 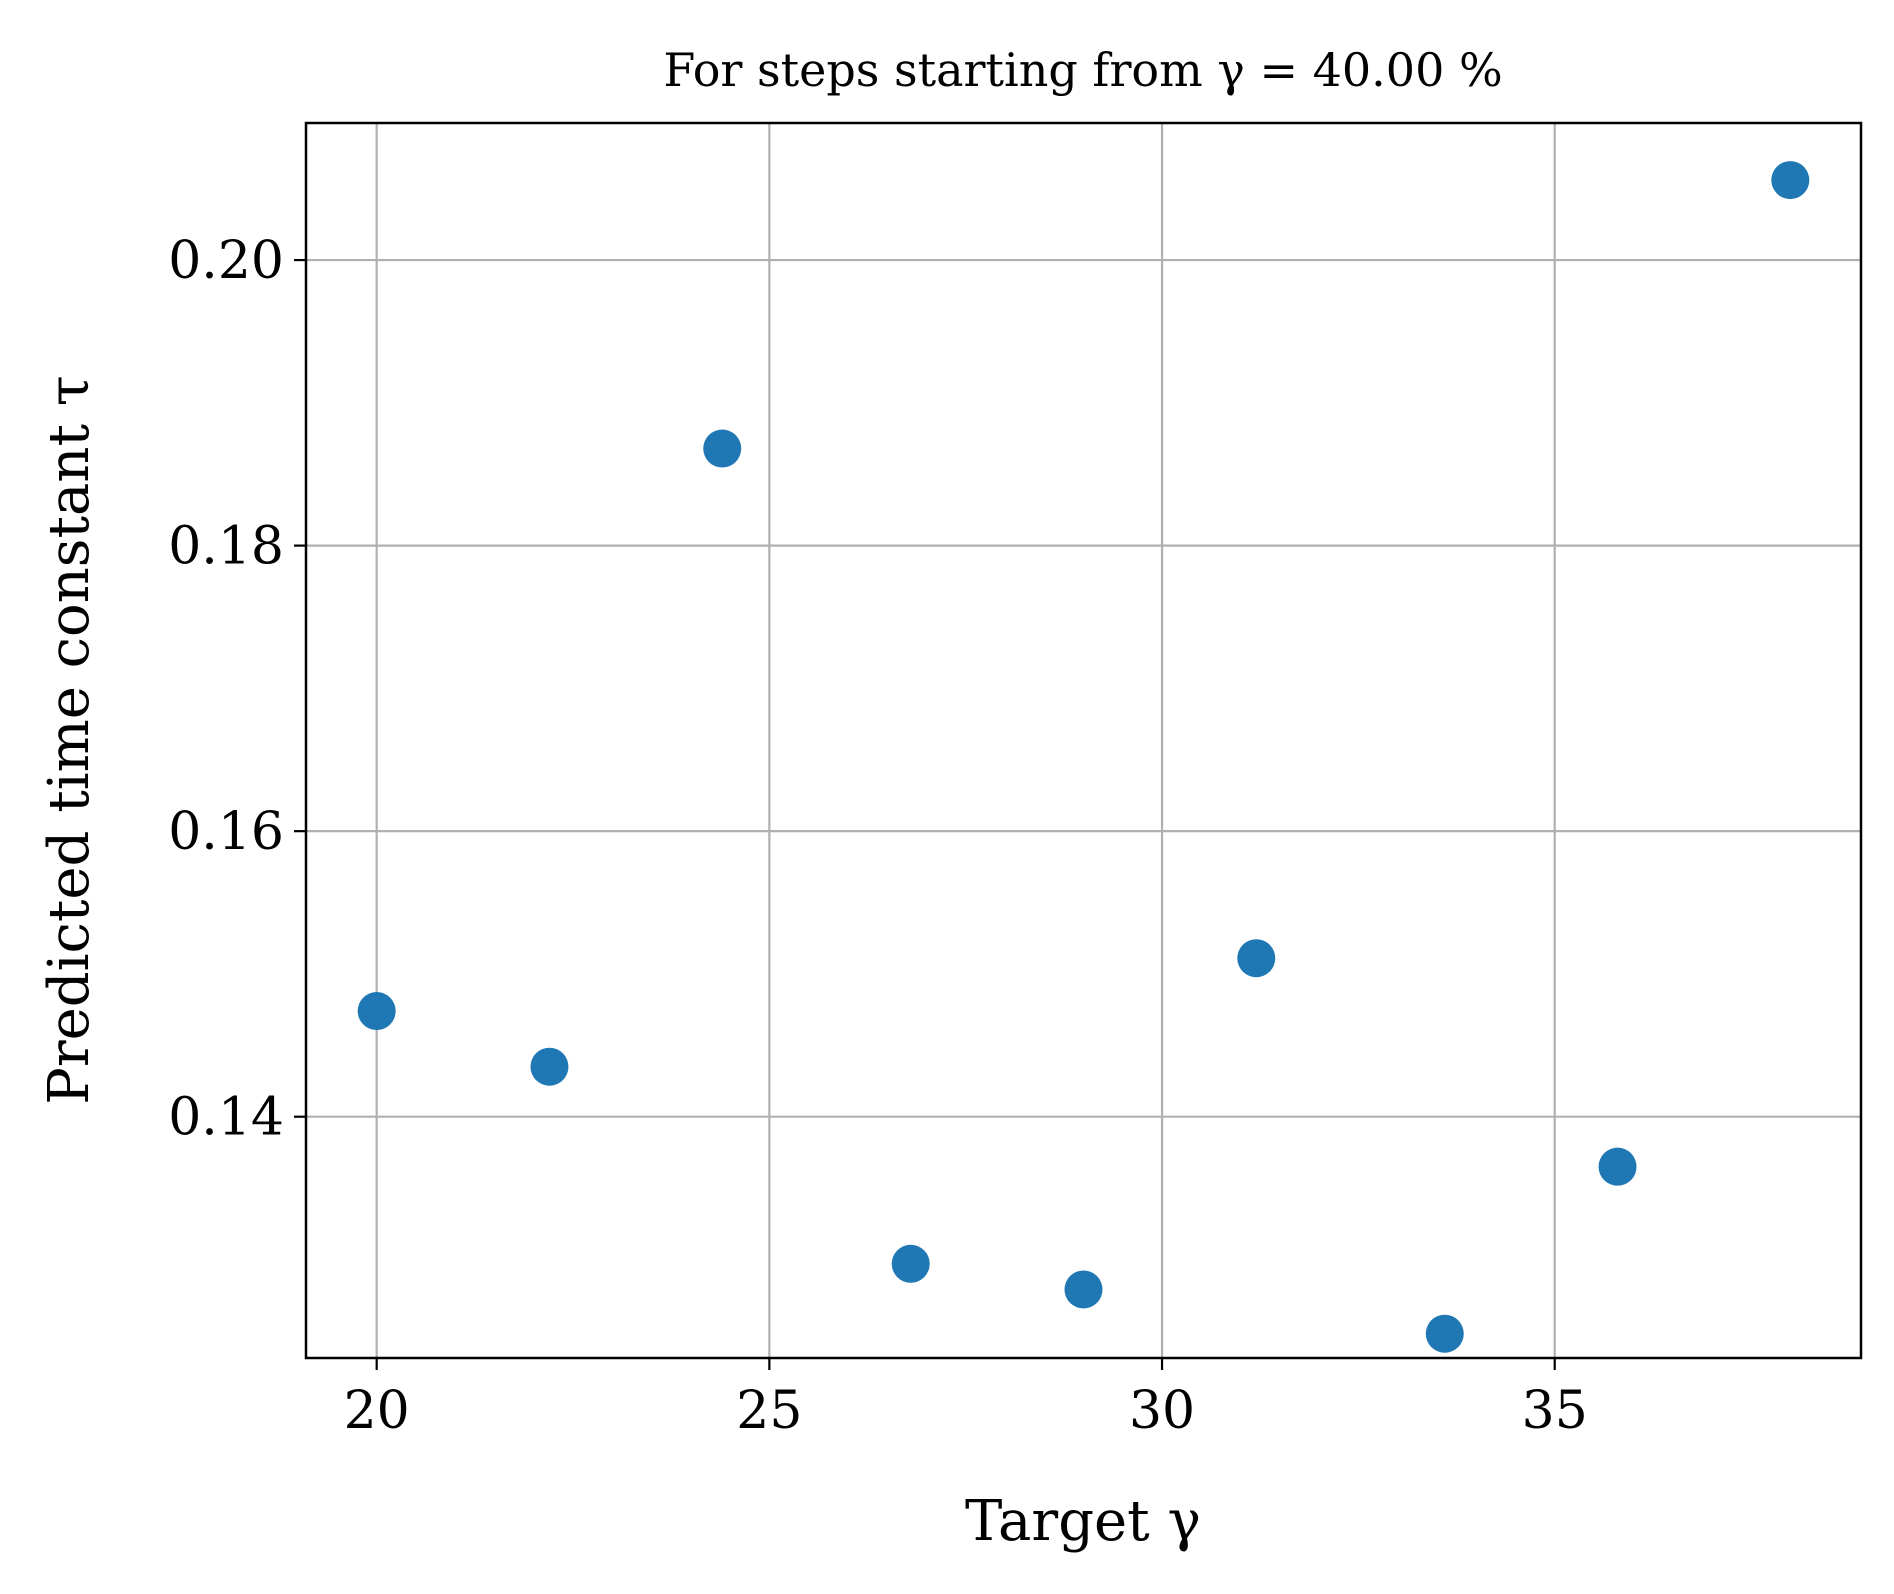 What do you see at coordinates (226, 832) in the screenshot?
I see `y-tick-label: 0.16` at bounding box center [226, 832].